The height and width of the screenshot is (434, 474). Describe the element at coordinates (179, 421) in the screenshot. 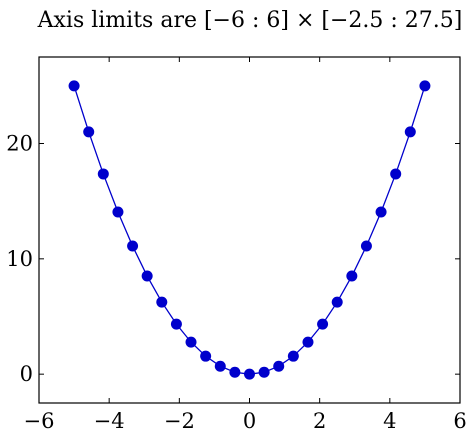

I see `x-tick-label: −2` at that location.